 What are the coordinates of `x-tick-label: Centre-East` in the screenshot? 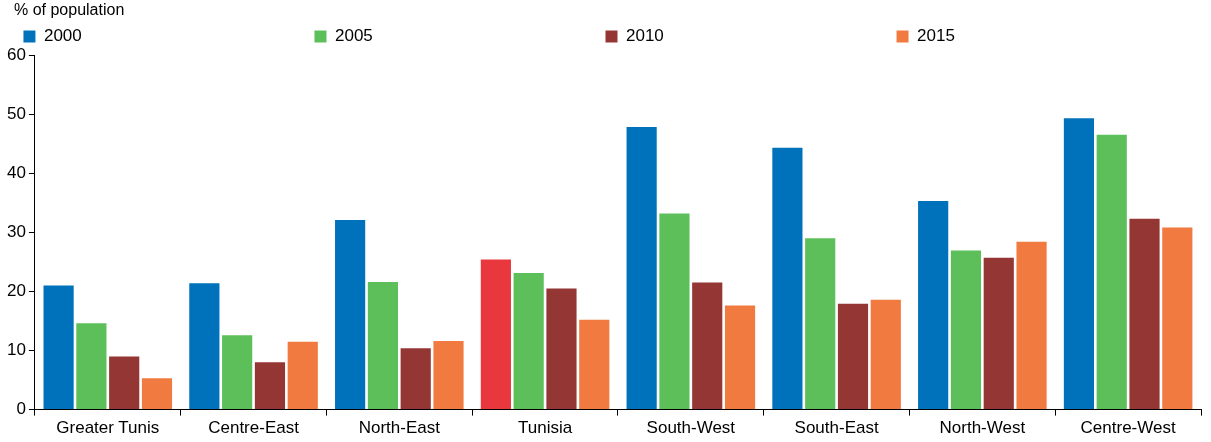 It's located at (254, 428).